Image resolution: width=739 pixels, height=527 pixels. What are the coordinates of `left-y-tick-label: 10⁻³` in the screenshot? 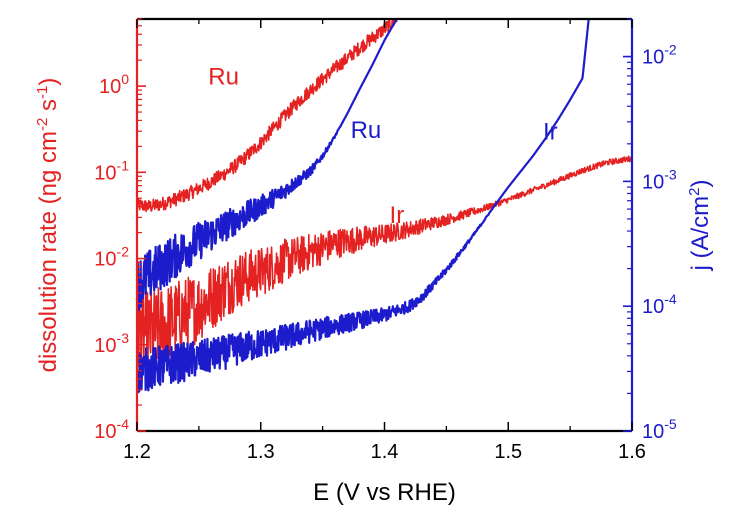 It's located at (111, 343).